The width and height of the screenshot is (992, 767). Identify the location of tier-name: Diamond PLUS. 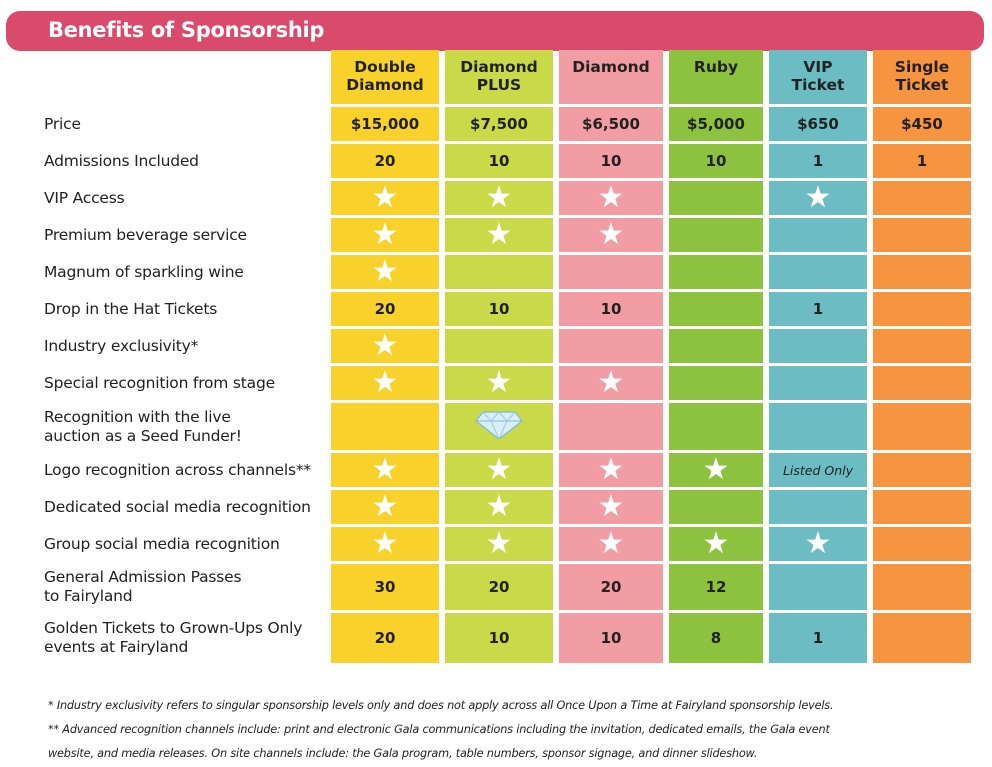
(499, 76).